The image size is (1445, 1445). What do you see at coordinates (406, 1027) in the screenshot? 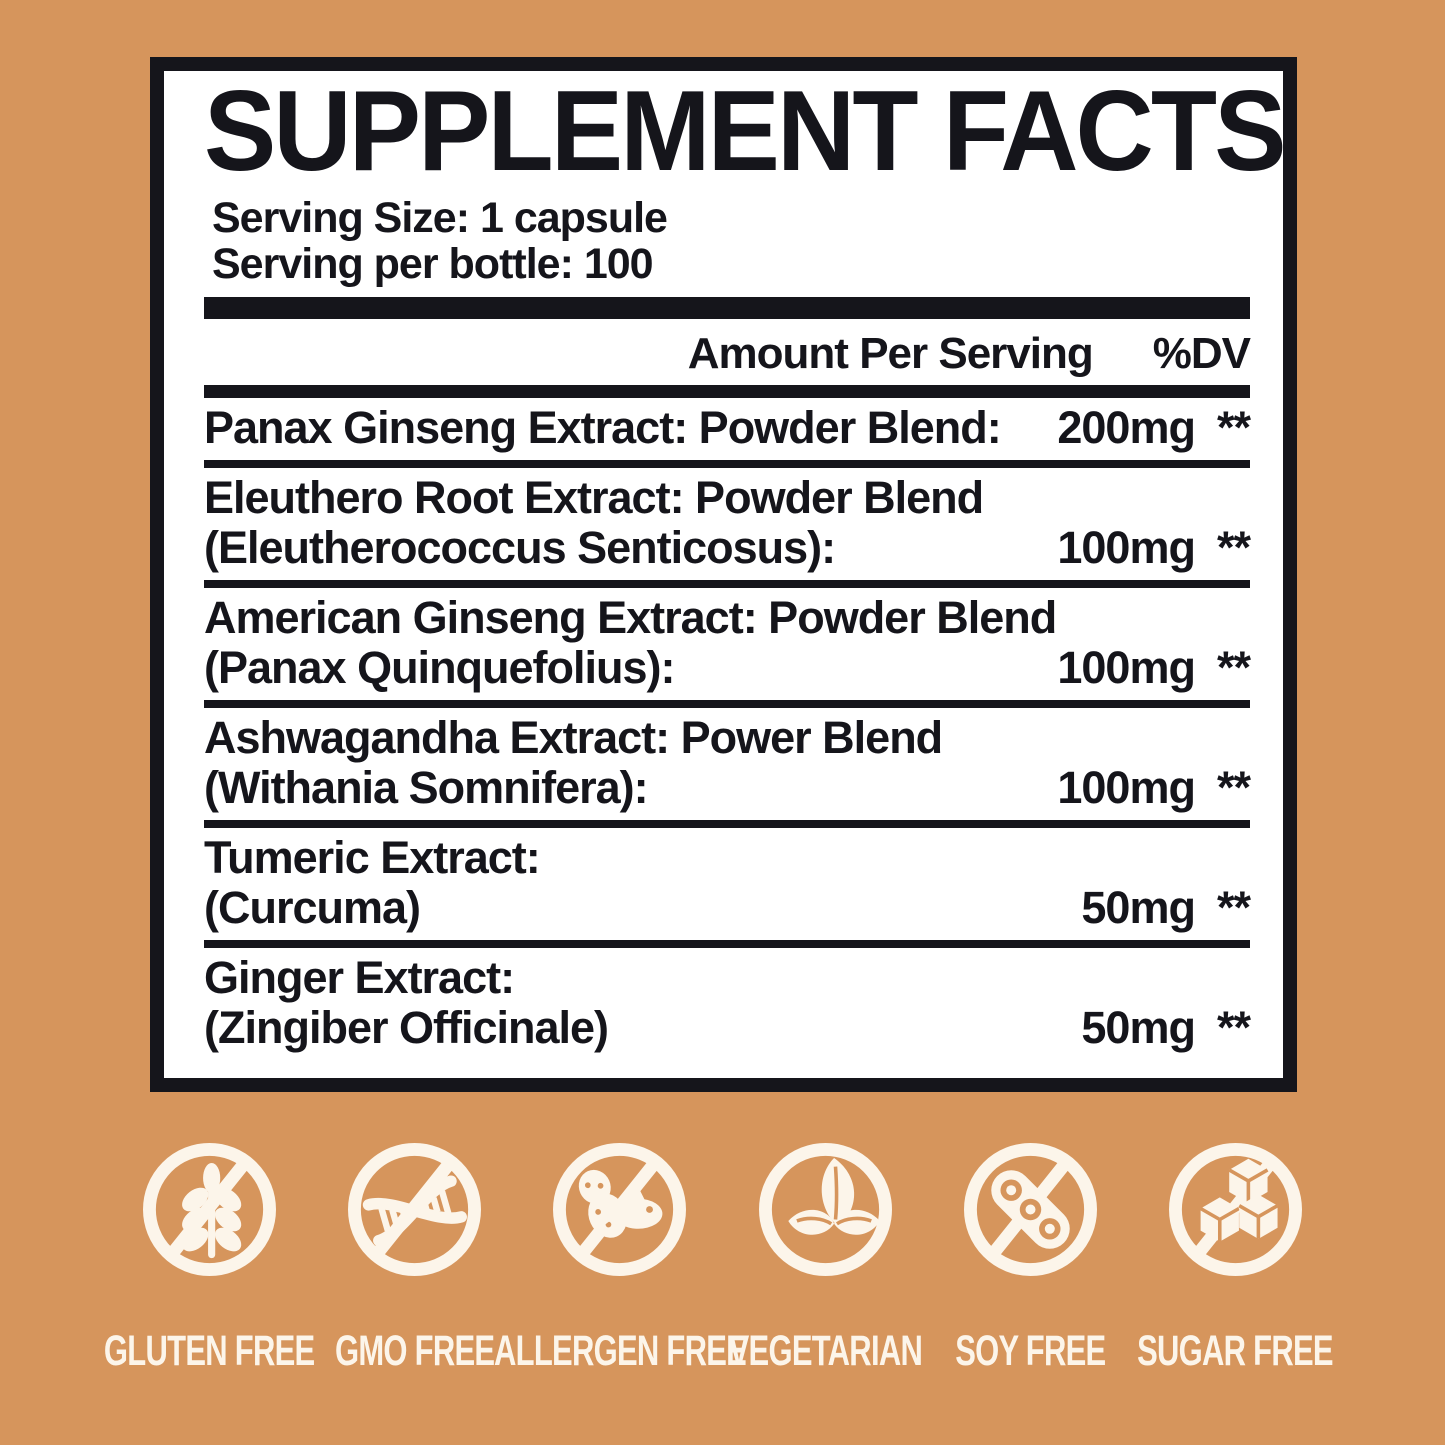
I see `ingredient-botanical-name: (Zingiber Officinale)` at bounding box center [406, 1027].